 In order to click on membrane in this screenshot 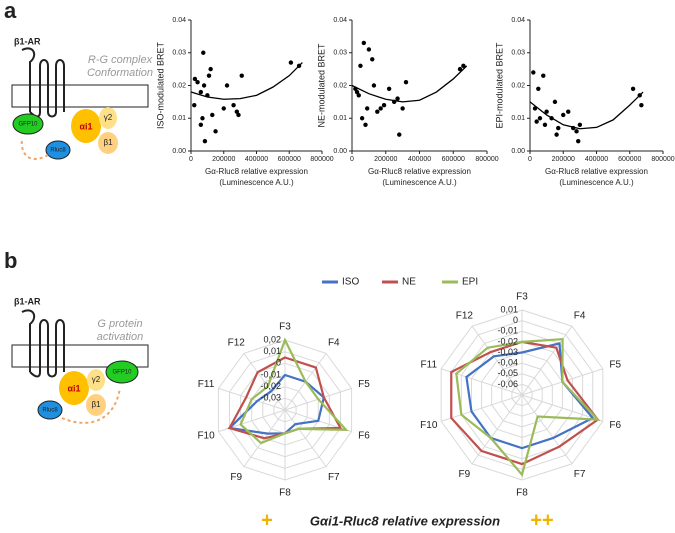, I will do `click(80, 96)`.